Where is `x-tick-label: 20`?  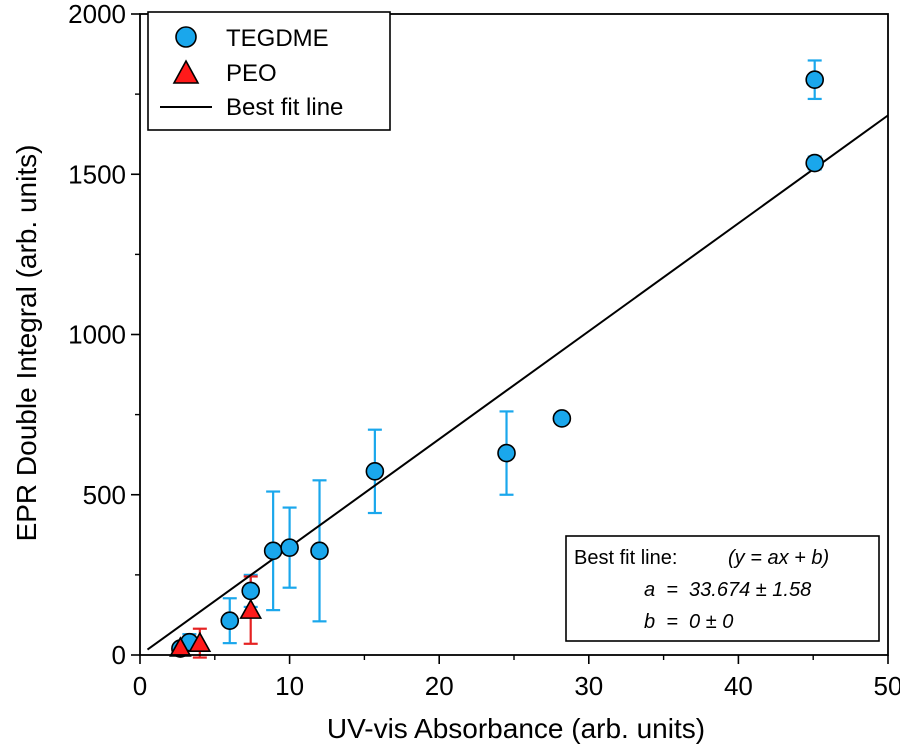 x-tick-label: 20 is located at coordinates (439, 686).